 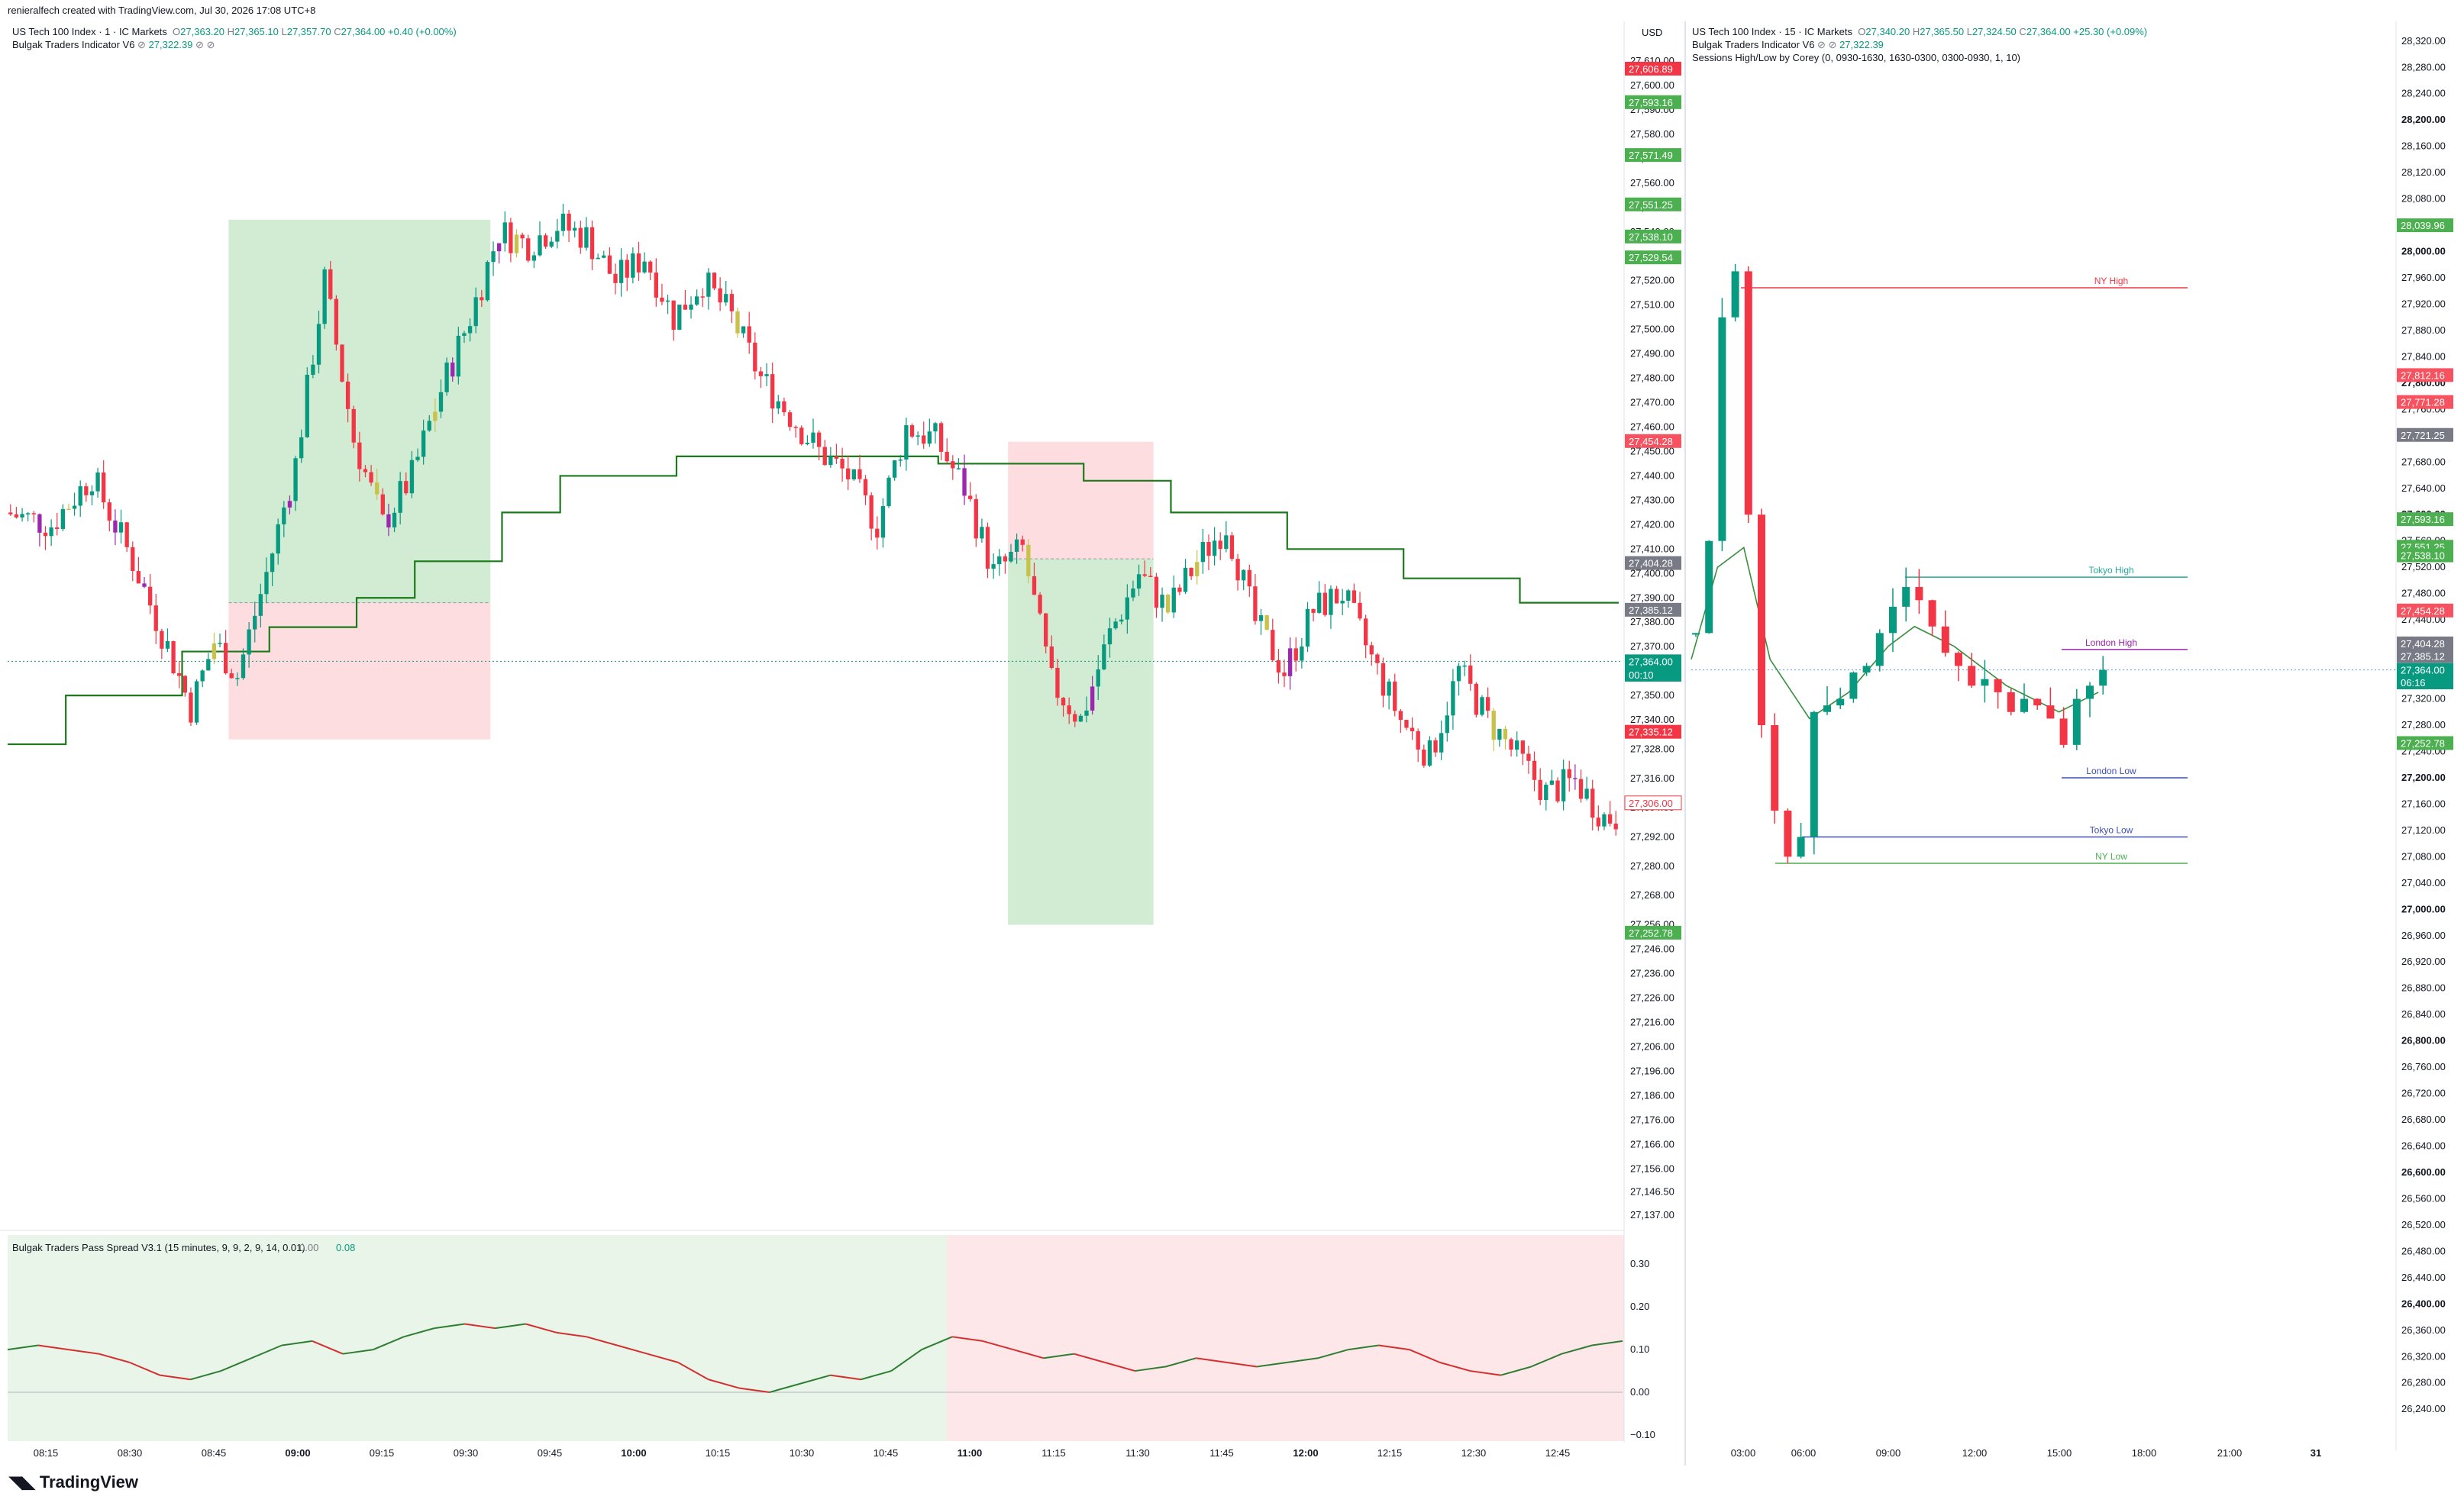 I want to click on y-tick-label: 27,246.00, so click(x=1652, y=949).